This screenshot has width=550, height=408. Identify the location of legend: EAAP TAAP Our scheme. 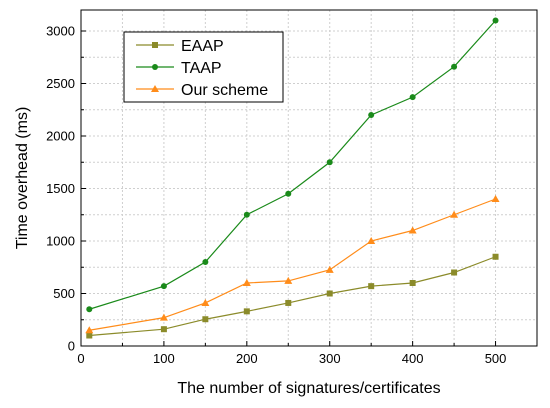
(203, 67).